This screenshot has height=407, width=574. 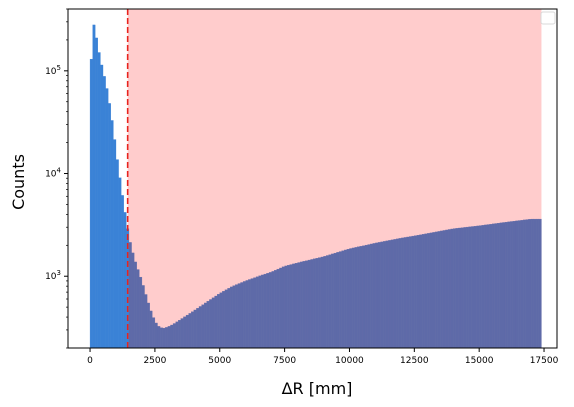 What do you see at coordinates (479, 361) in the screenshot?
I see `x-tick-label: 15000` at bounding box center [479, 361].